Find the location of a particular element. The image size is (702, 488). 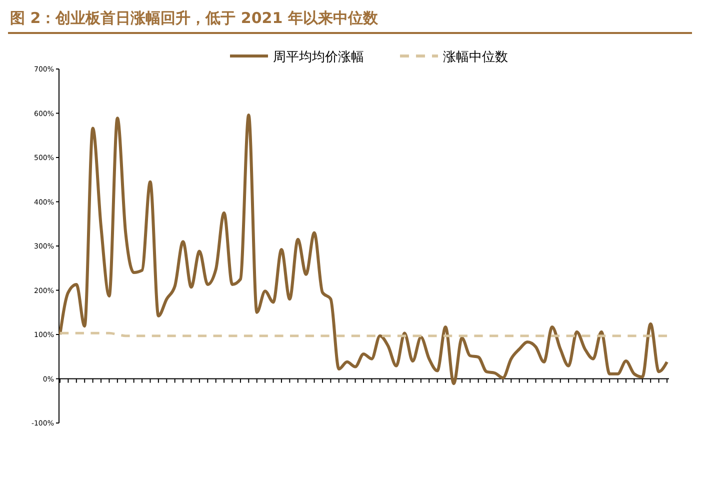

chart-title: 图 2：创业板首日涨幅回升，低于 2021 年以来中位数 is located at coordinates (194, 18).